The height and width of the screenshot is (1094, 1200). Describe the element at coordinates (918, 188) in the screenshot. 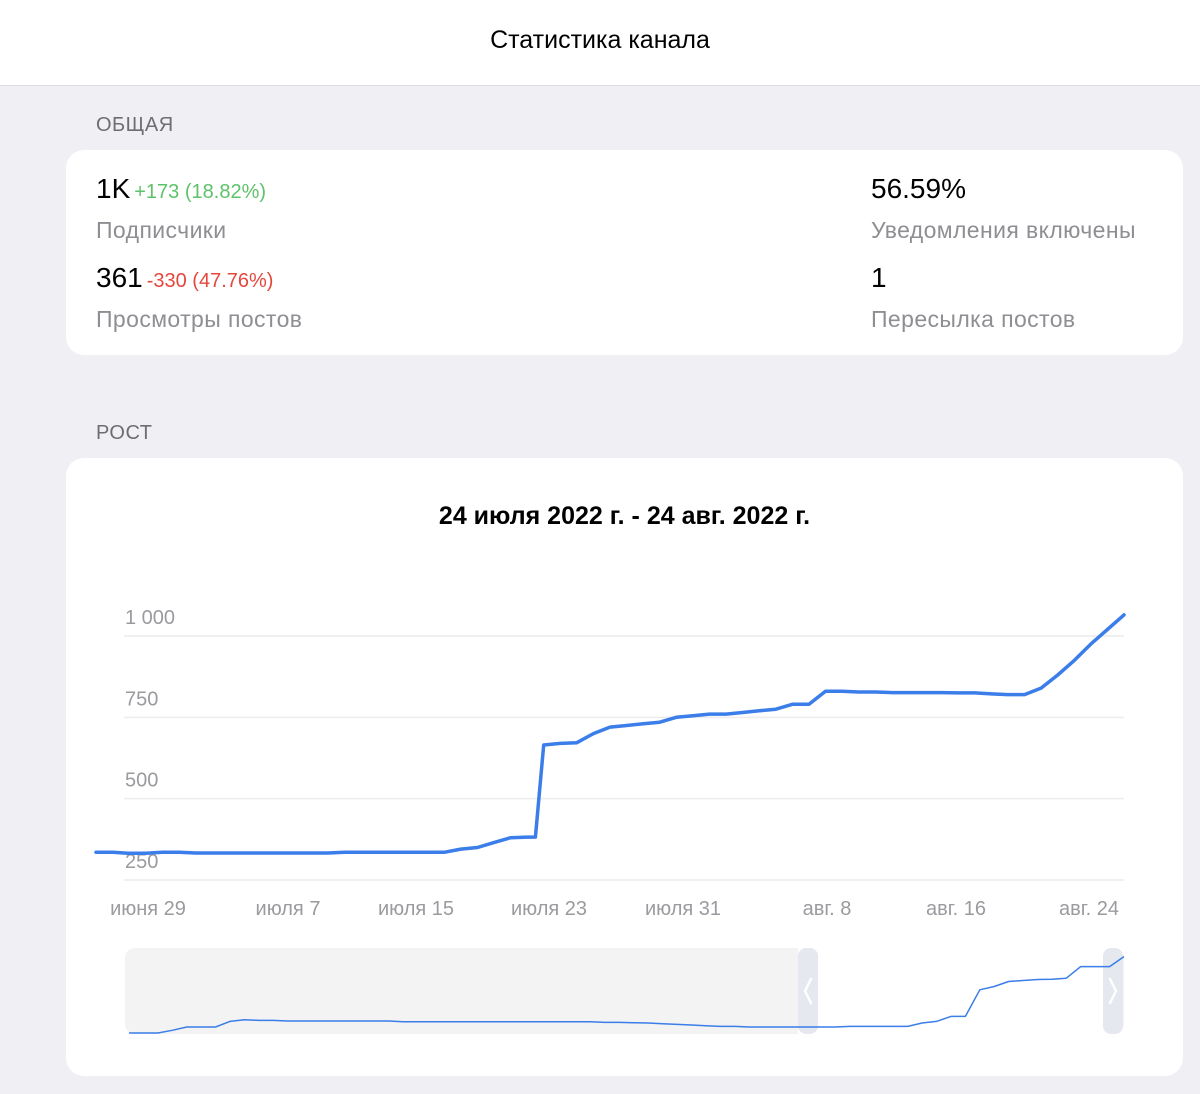

I see `notifications-value: 56.59%` at that location.